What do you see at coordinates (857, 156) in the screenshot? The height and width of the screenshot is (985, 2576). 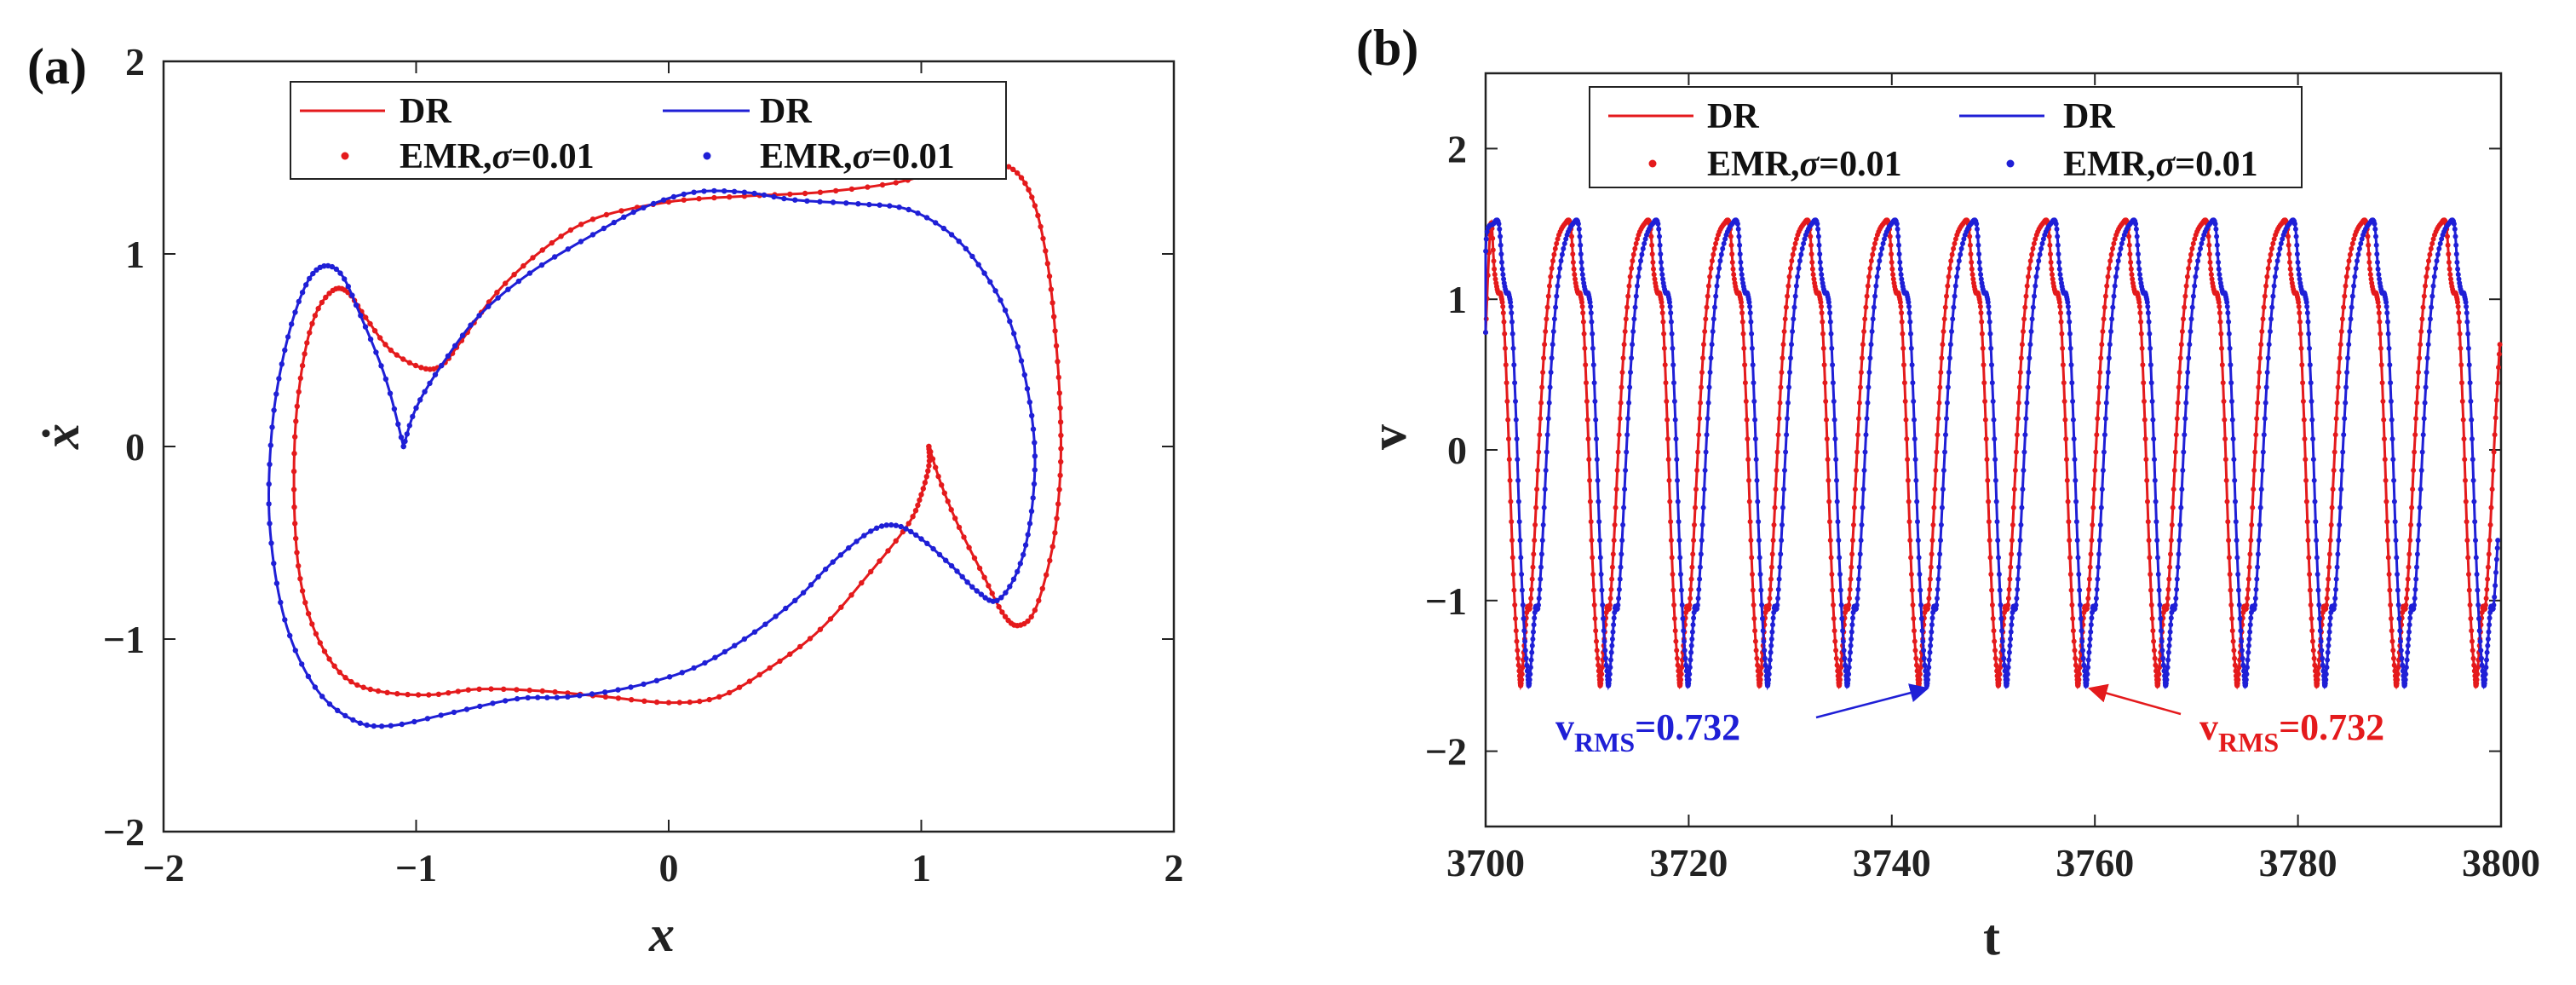 I see `legend-a-entry-4: EMR,σ=0.01` at bounding box center [857, 156].